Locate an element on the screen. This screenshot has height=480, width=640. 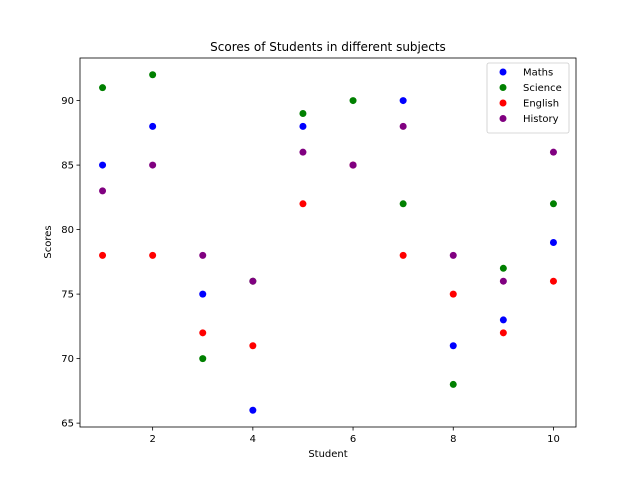
legend-marker-maths is located at coordinates (503, 72).